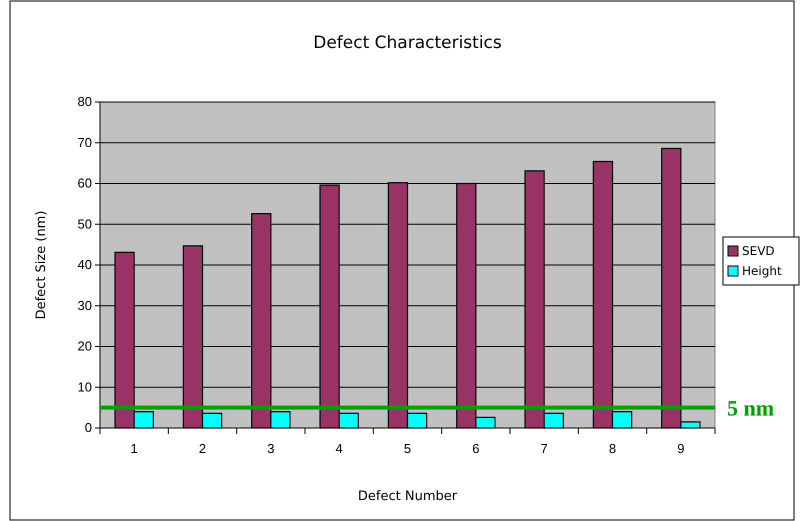 The width and height of the screenshot is (805, 521). Describe the element at coordinates (134, 448) in the screenshot. I see `x-tick-label: 1` at that location.